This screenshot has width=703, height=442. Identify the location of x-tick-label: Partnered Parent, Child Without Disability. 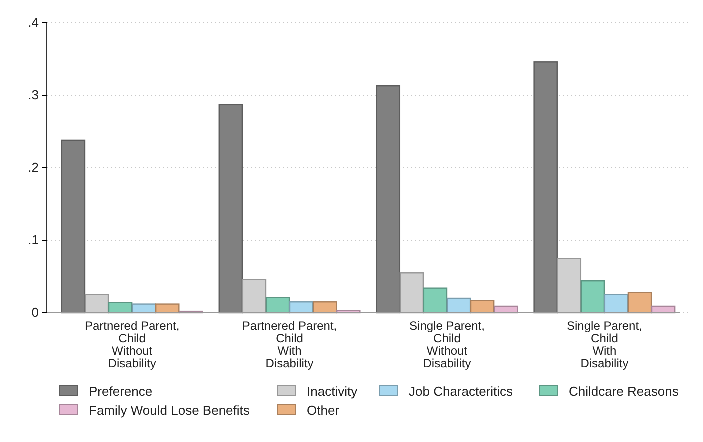
(132, 344).